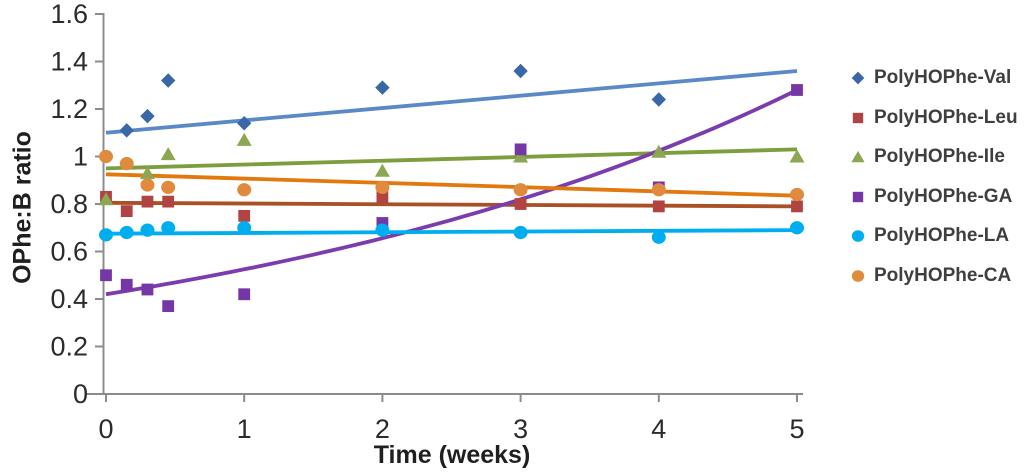 The height and width of the screenshot is (473, 1024). Describe the element at coordinates (69, 14) in the screenshot. I see `y-tick-label: 1.6` at that location.